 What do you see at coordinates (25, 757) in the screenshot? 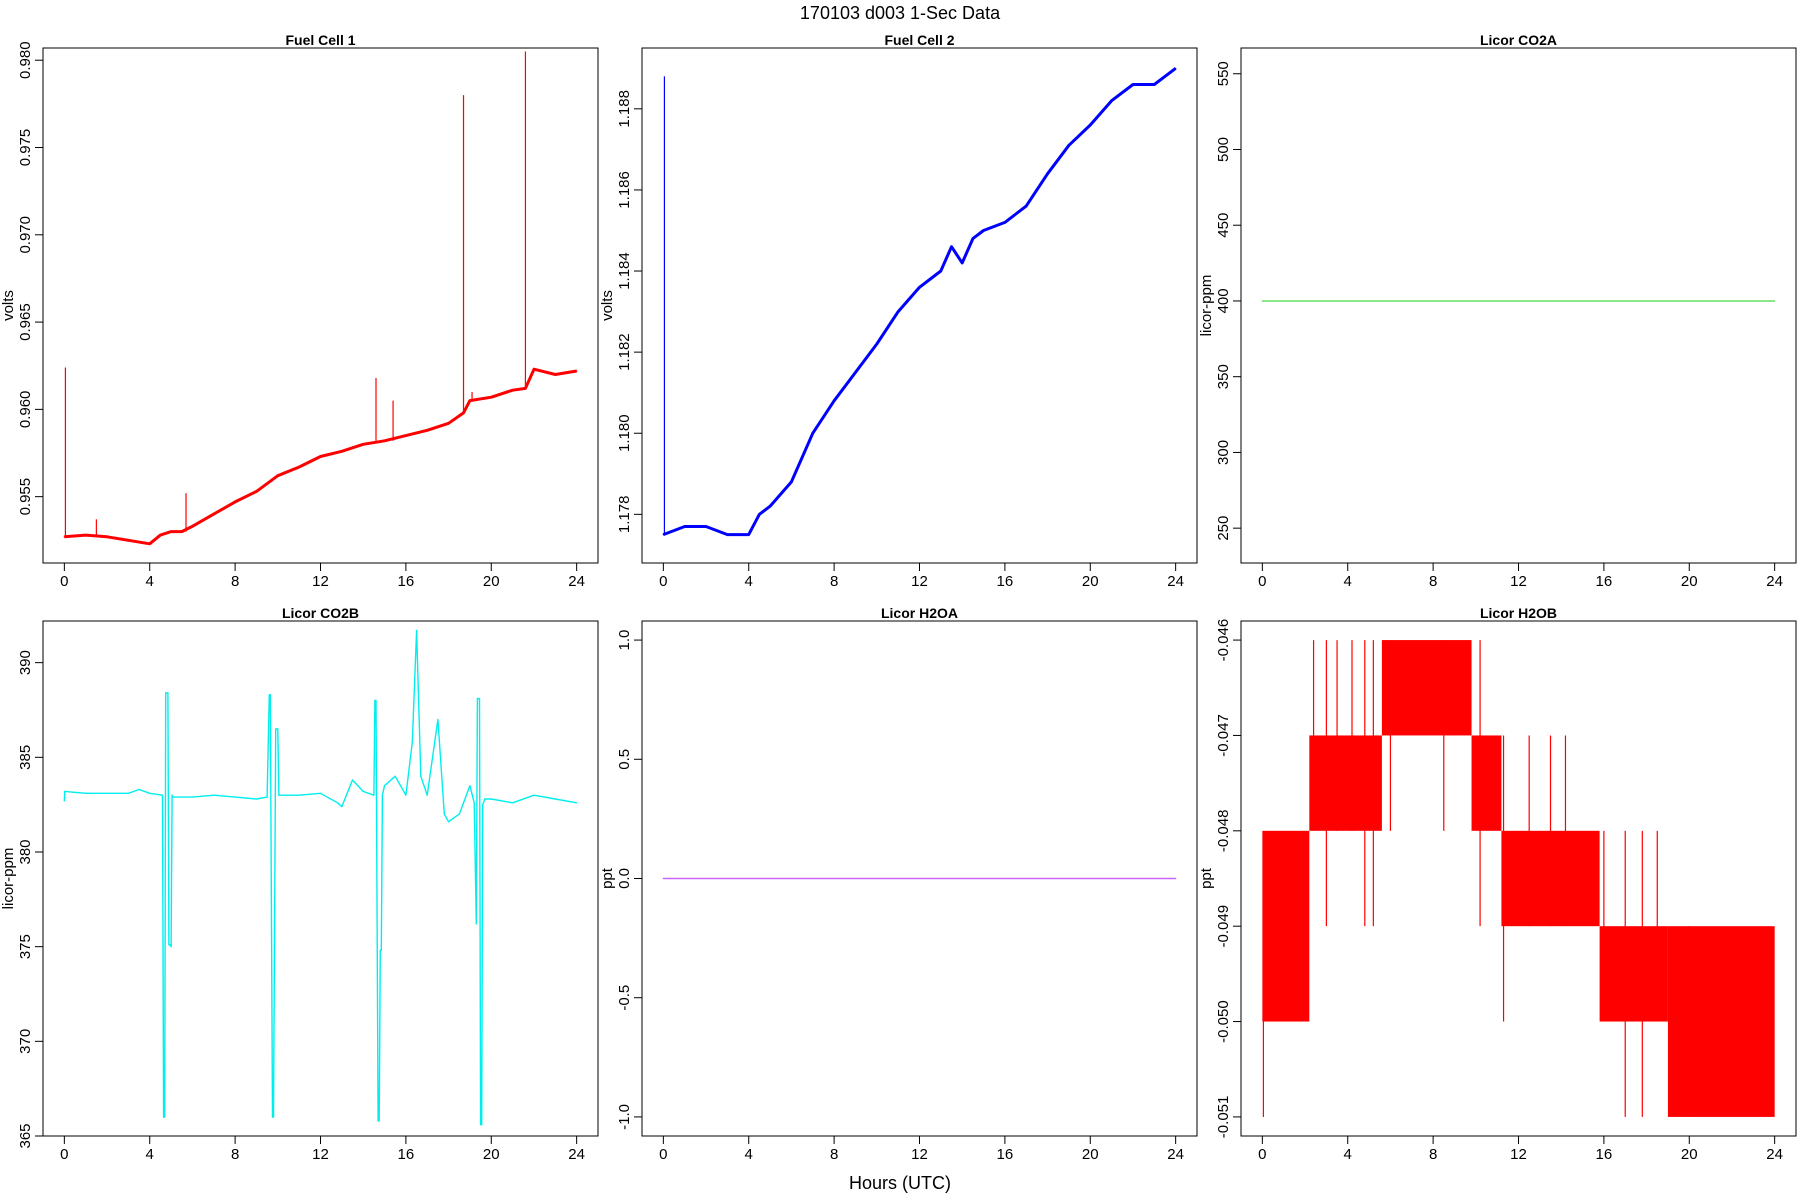
I see `y-tick-label: 385` at bounding box center [25, 757].